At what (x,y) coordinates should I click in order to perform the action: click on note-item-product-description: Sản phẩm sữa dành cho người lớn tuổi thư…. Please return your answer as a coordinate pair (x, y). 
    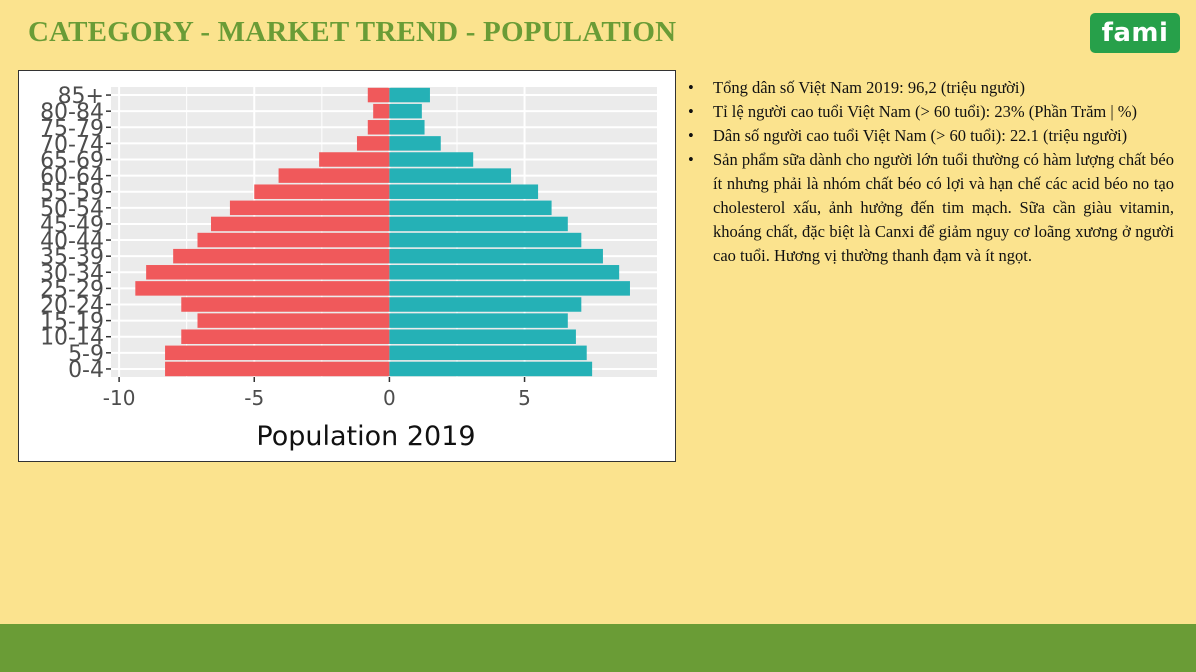
    Looking at the image, I should click on (931, 208).